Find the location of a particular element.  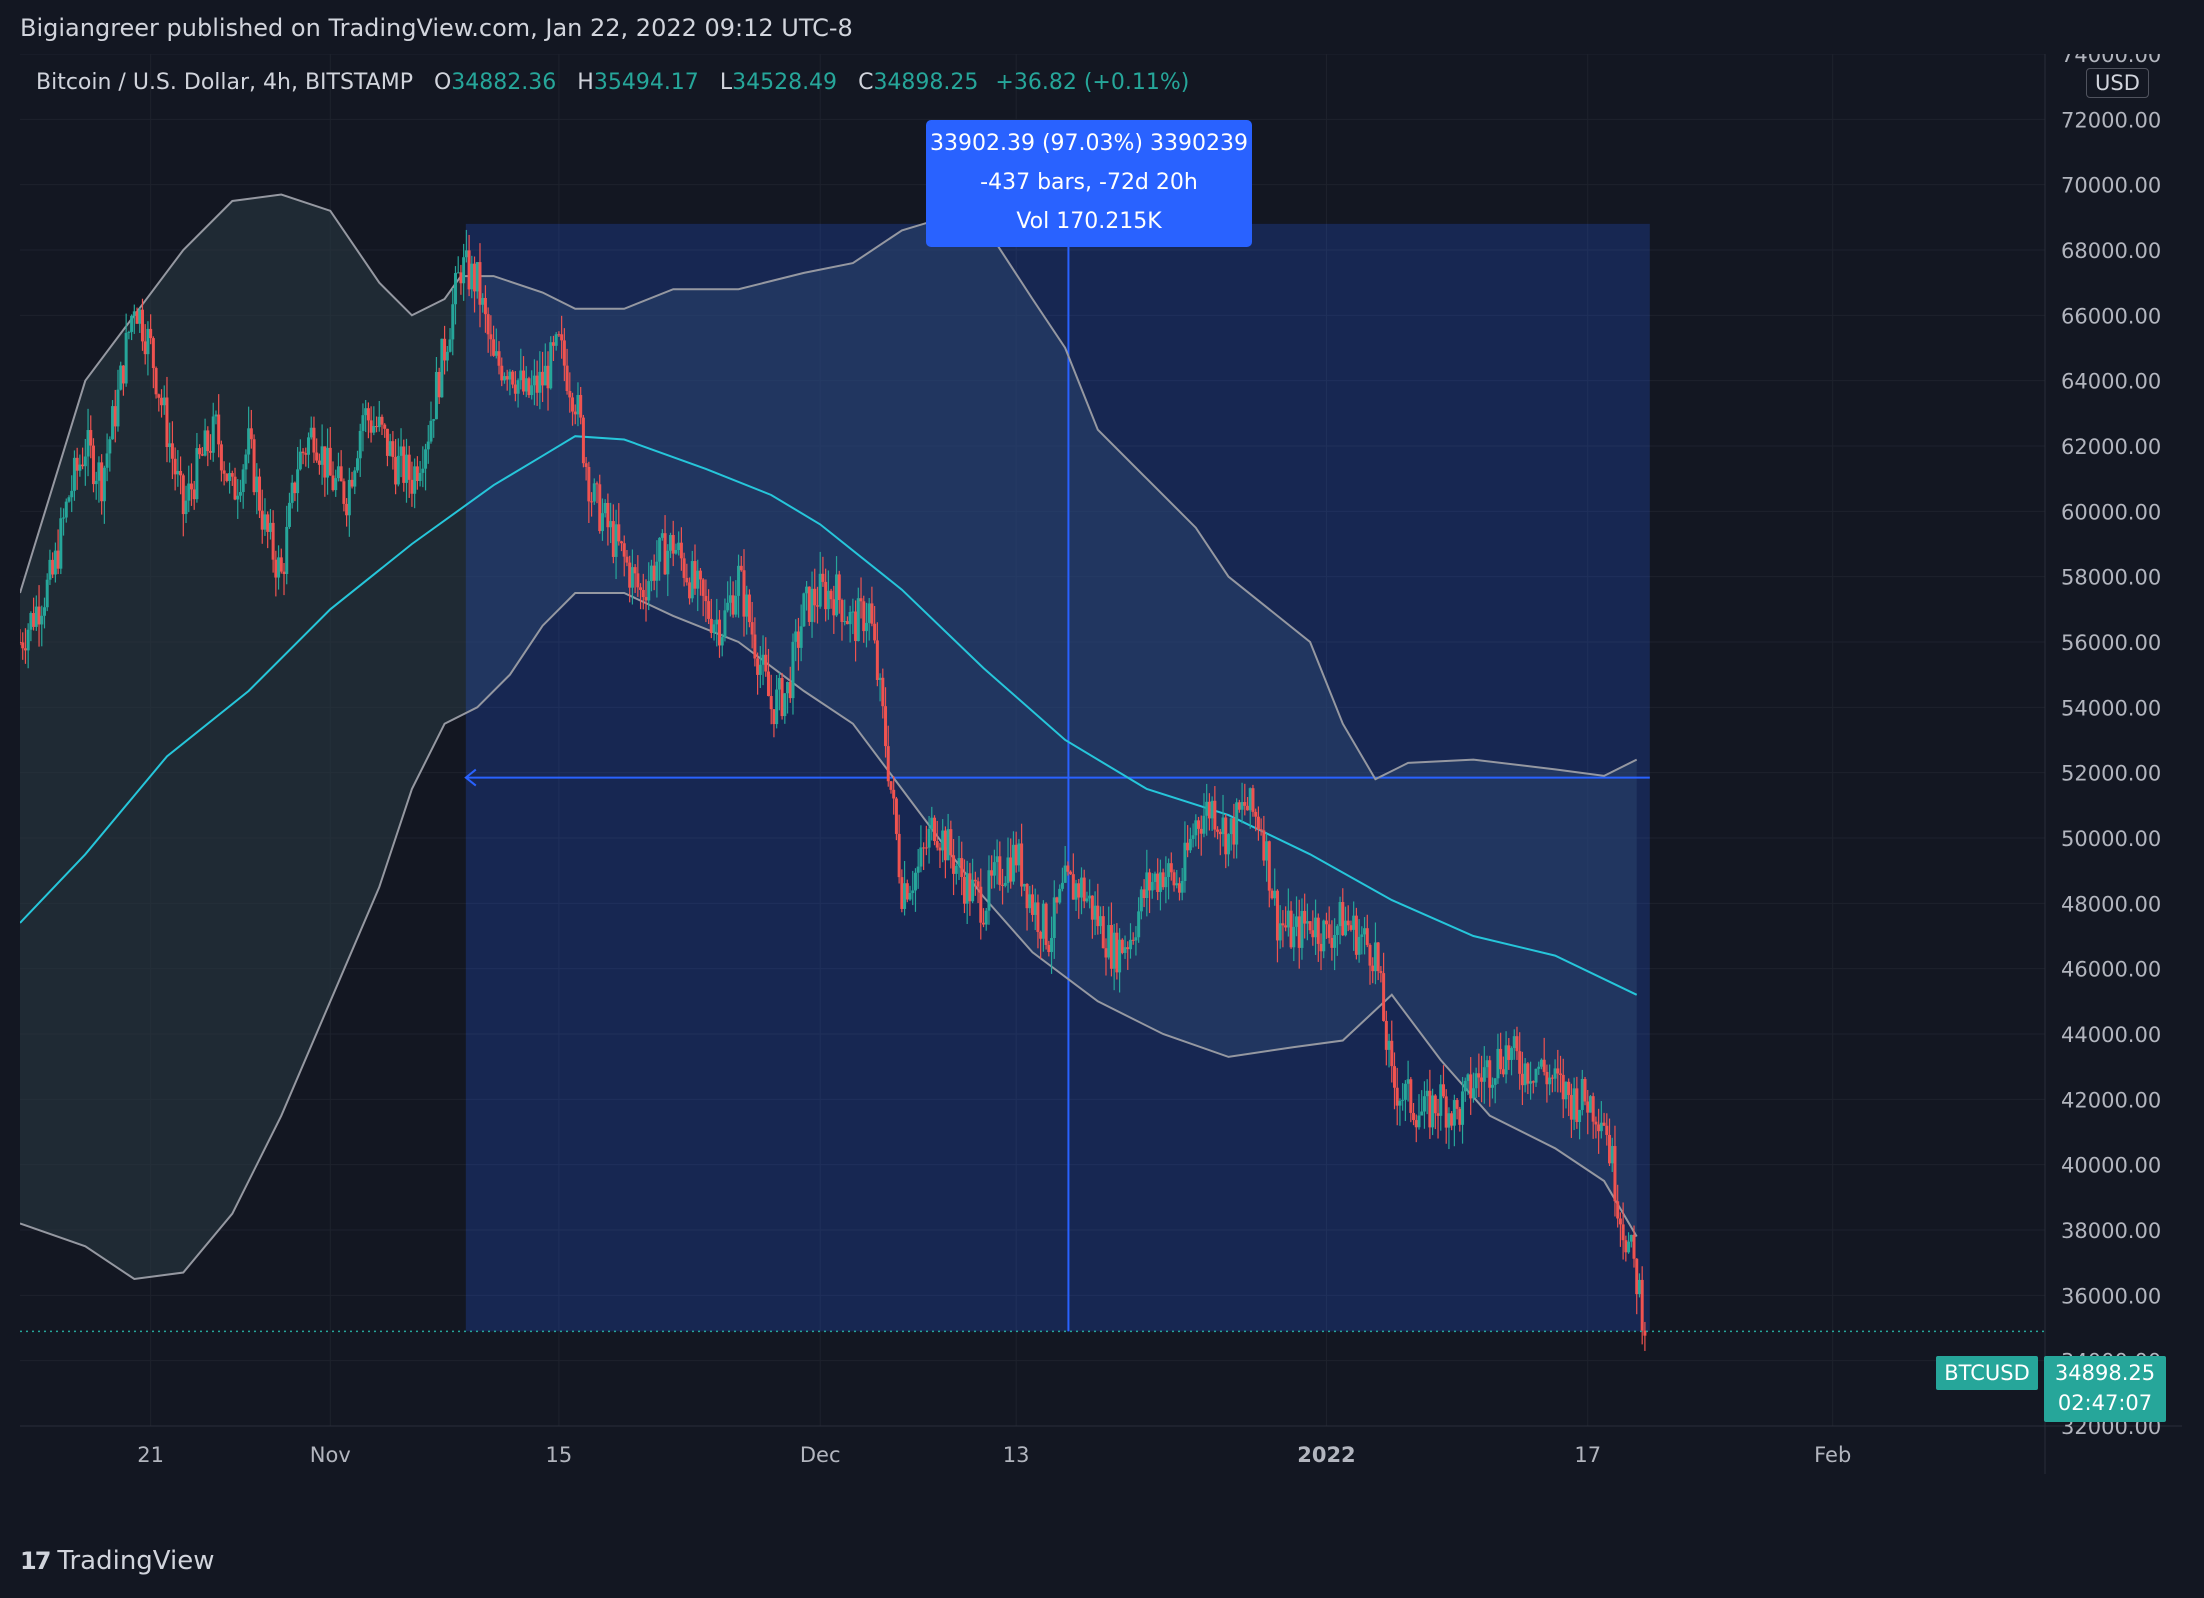

currency-badge: USD is located at coordinates (2117, 83).